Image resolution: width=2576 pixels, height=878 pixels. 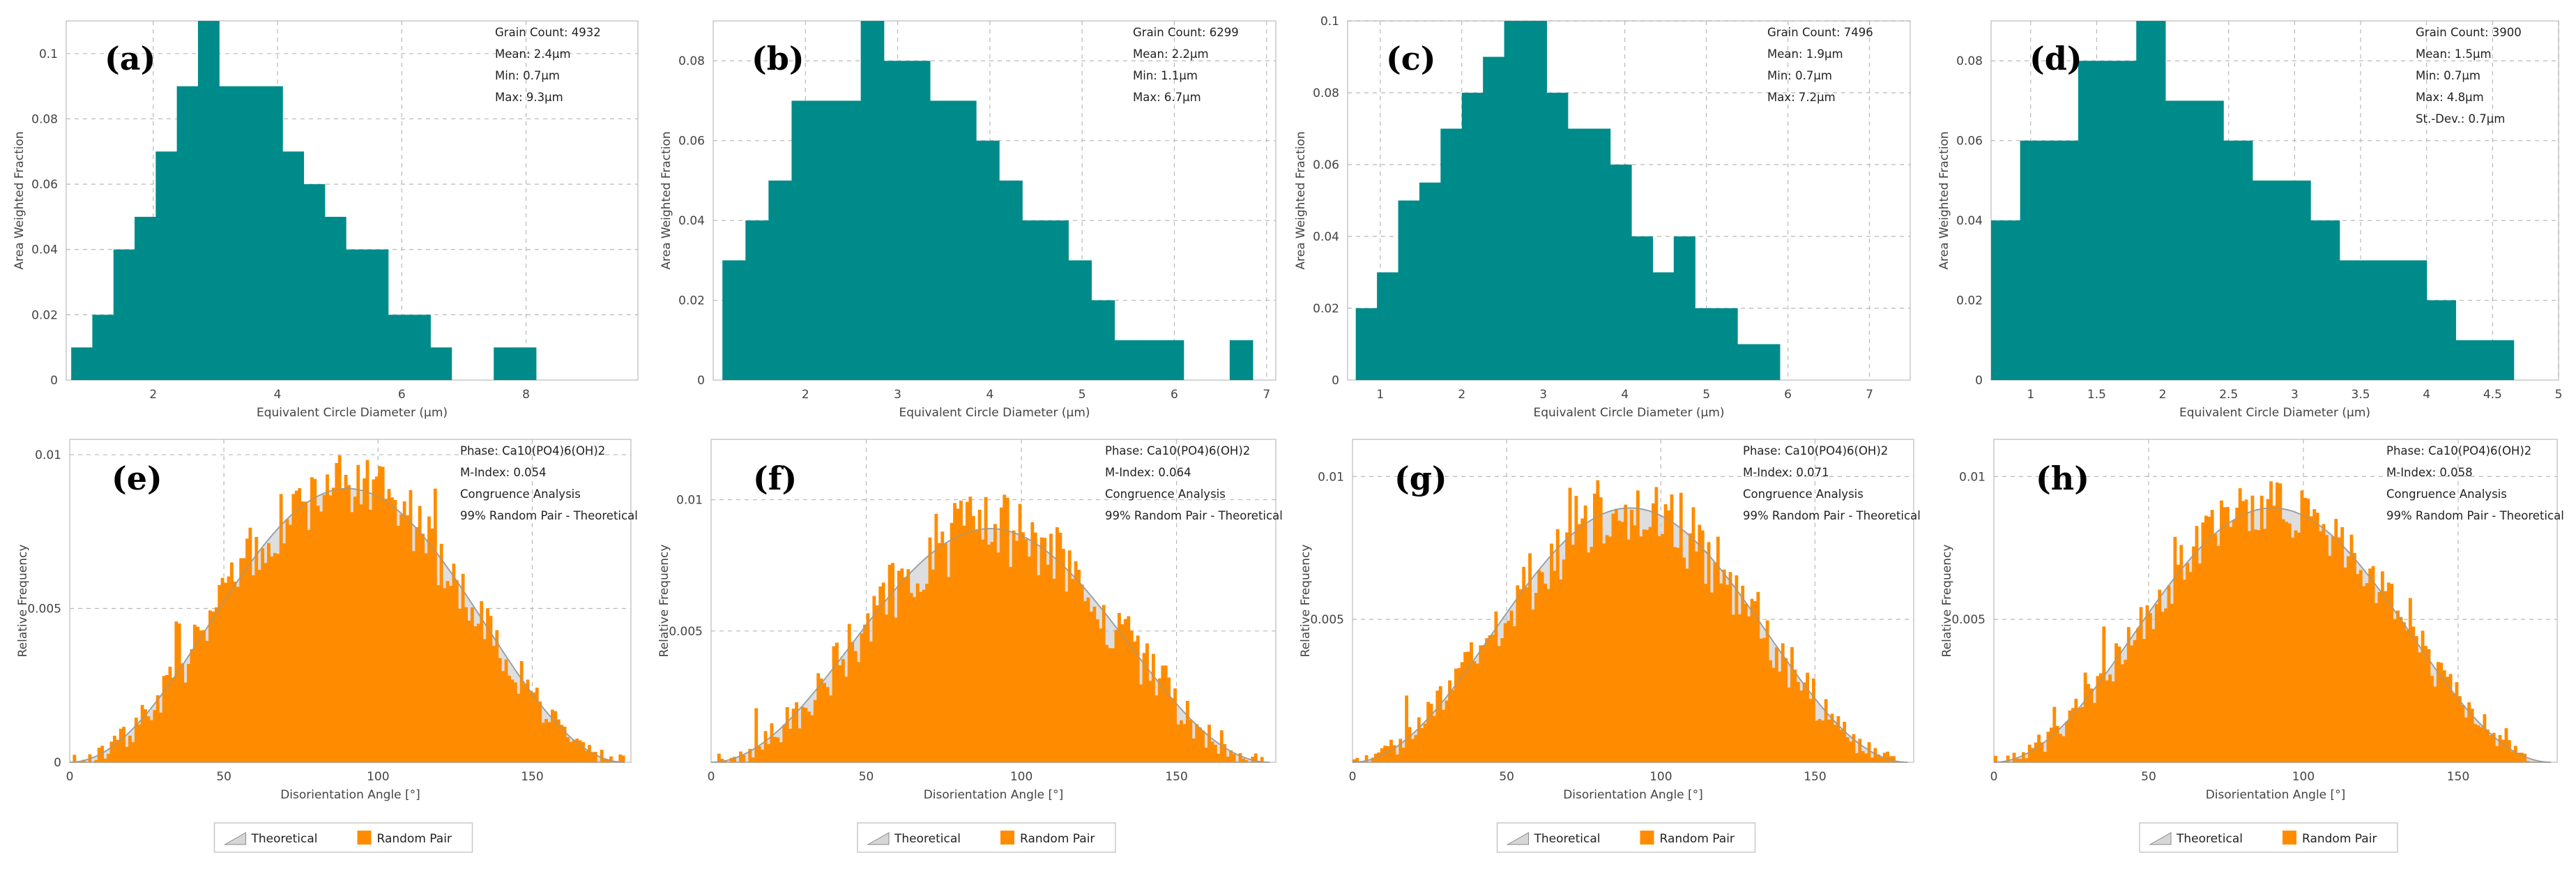 What do you see at coordinates (153, 395) in the screenshot?
I see `x-tick-label: 2` at bounding box center [153, 395].